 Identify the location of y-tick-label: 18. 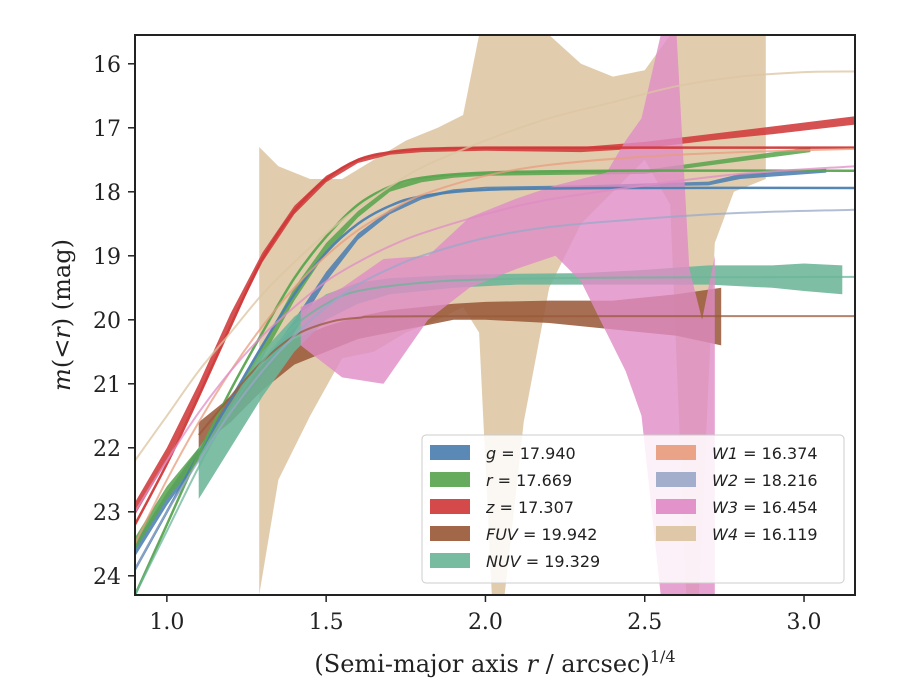
(107, 193).